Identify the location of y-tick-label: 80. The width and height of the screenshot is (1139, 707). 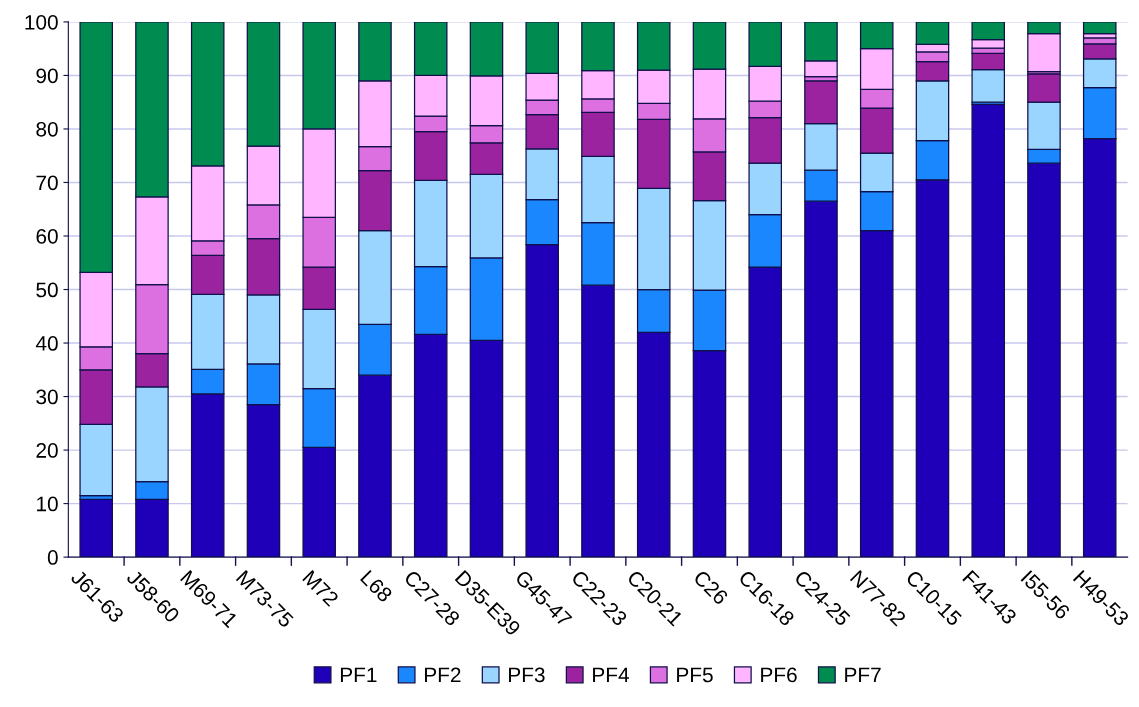
(47, 129).